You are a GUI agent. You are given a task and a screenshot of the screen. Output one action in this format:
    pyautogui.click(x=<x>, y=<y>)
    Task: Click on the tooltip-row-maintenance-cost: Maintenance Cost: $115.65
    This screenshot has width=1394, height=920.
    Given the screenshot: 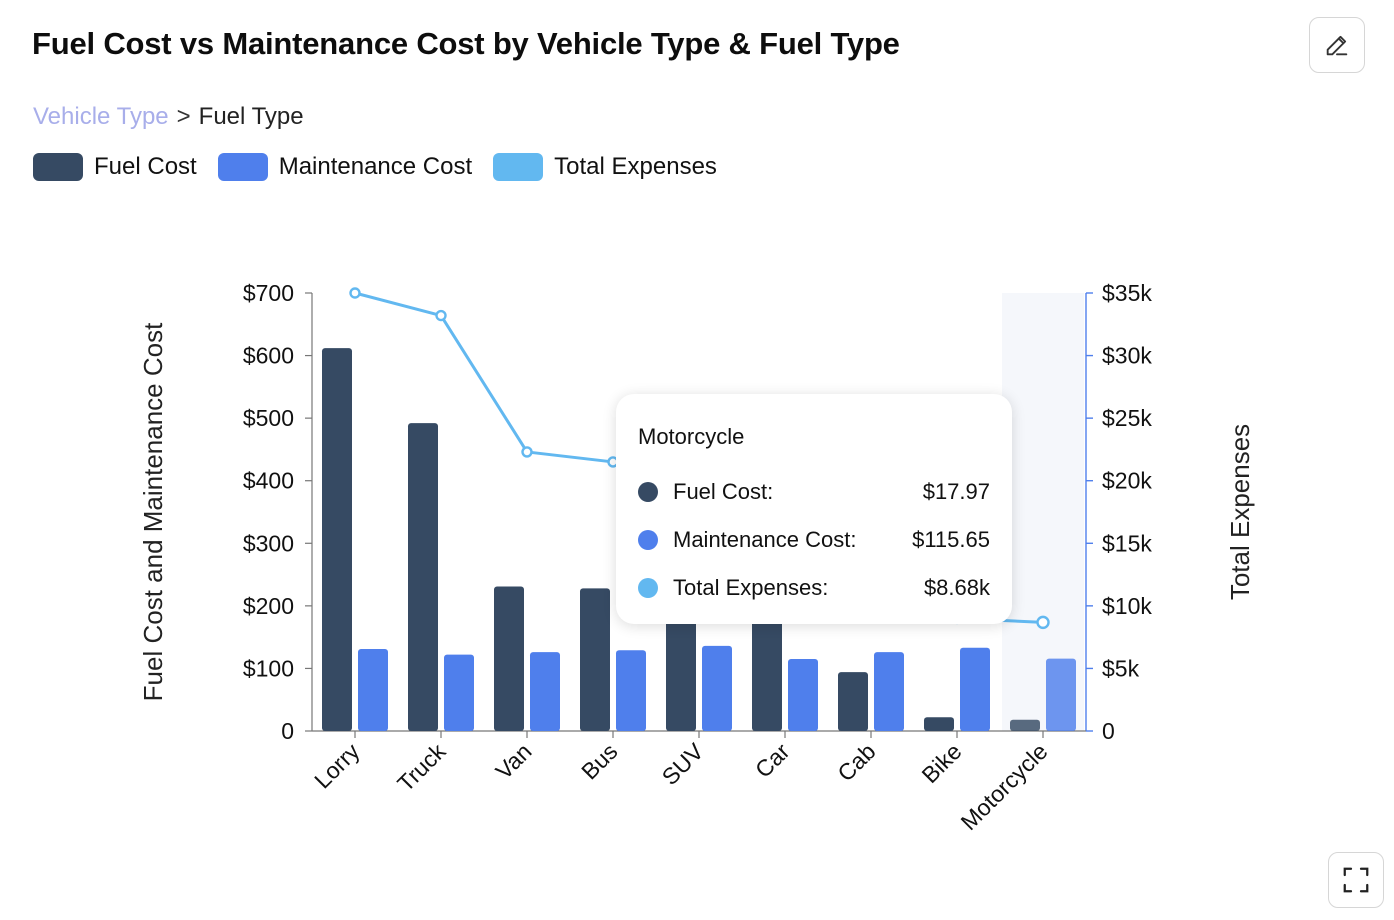 What is the action you would take?
    pyautogui.click(x=814, y=540)
    